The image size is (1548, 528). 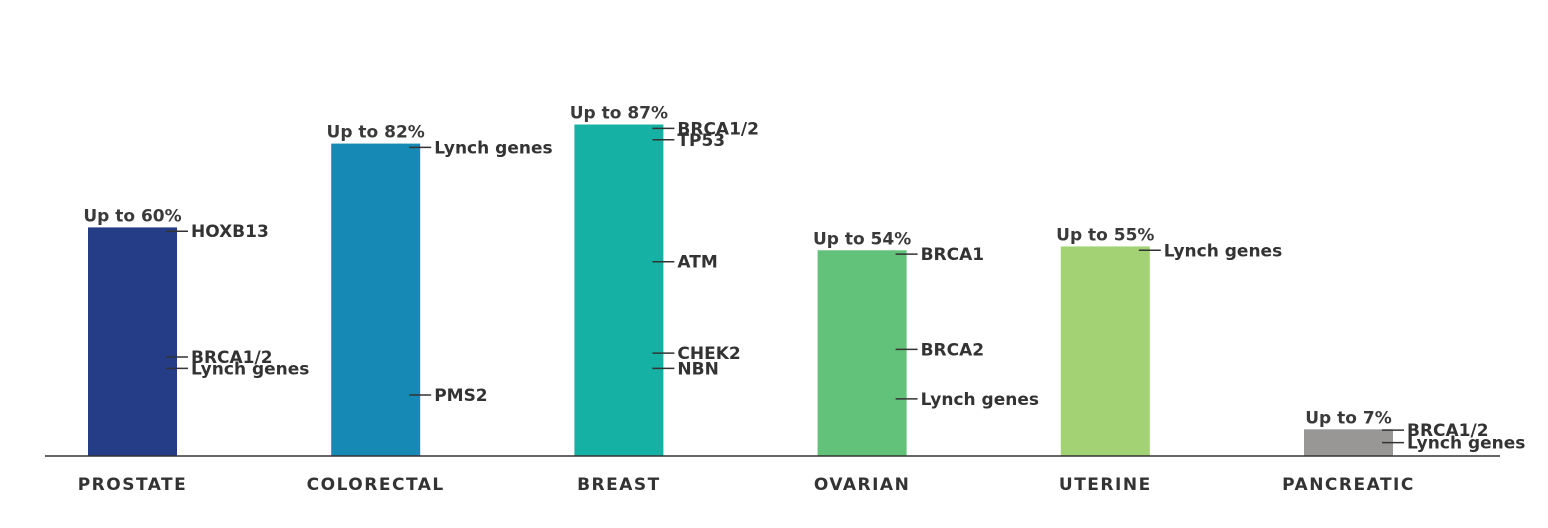 I want to click on value-label-uterine: Up to 55%, so click(x=1105, y=235).